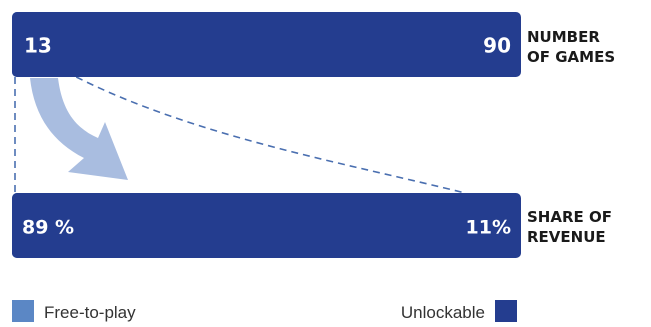 Image resolution: width=651 pixels, height=327 pixels. I want to click on data-label-revenue-free-to-play: 89 %, so click(48, 228).